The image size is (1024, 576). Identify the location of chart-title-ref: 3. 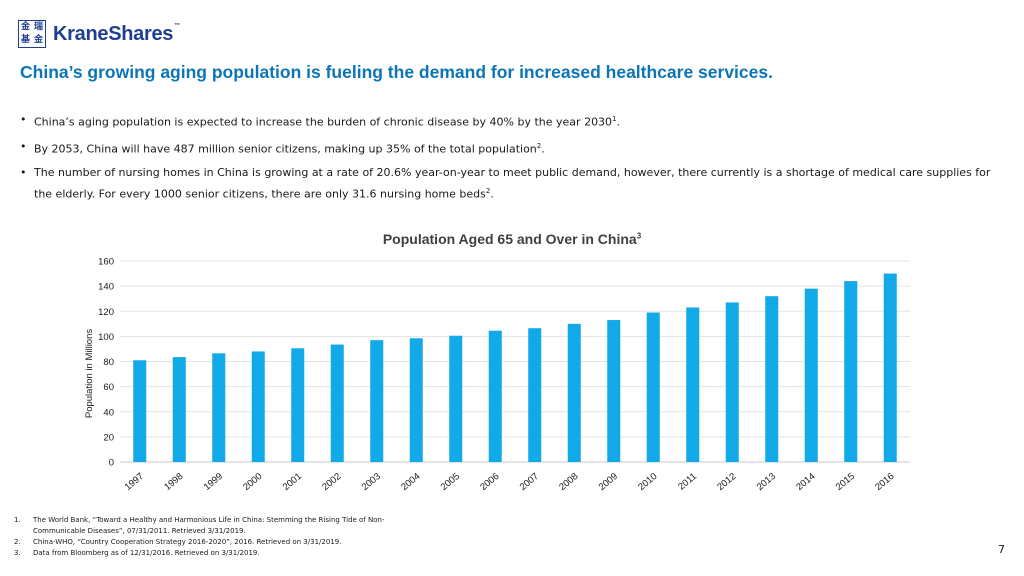
(639, 236).